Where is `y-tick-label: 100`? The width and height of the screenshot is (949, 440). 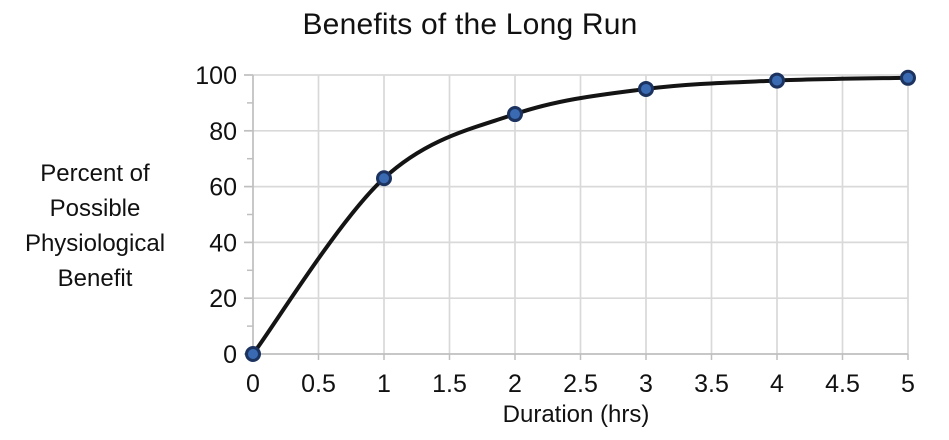 y-tick-label: 100 is located at coordinates (216, 76).